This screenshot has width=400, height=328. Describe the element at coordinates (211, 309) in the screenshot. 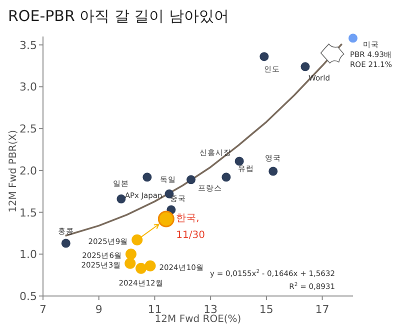

I see `x-tick-label: 13` at that location.